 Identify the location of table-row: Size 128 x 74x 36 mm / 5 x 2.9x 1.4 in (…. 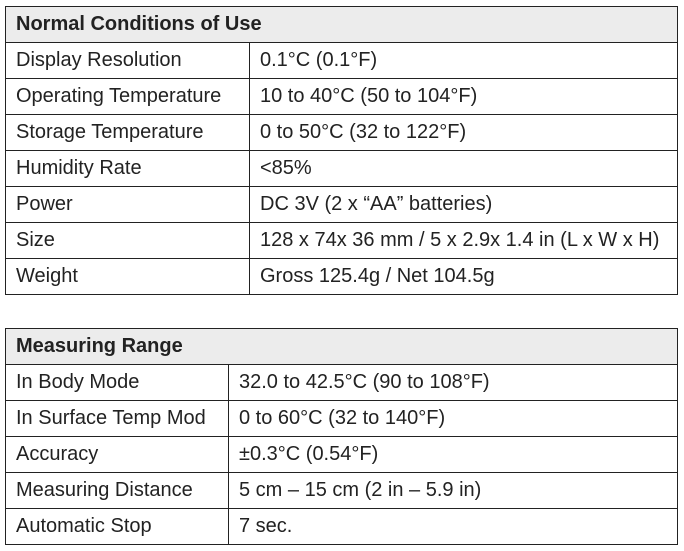
(341, 240).